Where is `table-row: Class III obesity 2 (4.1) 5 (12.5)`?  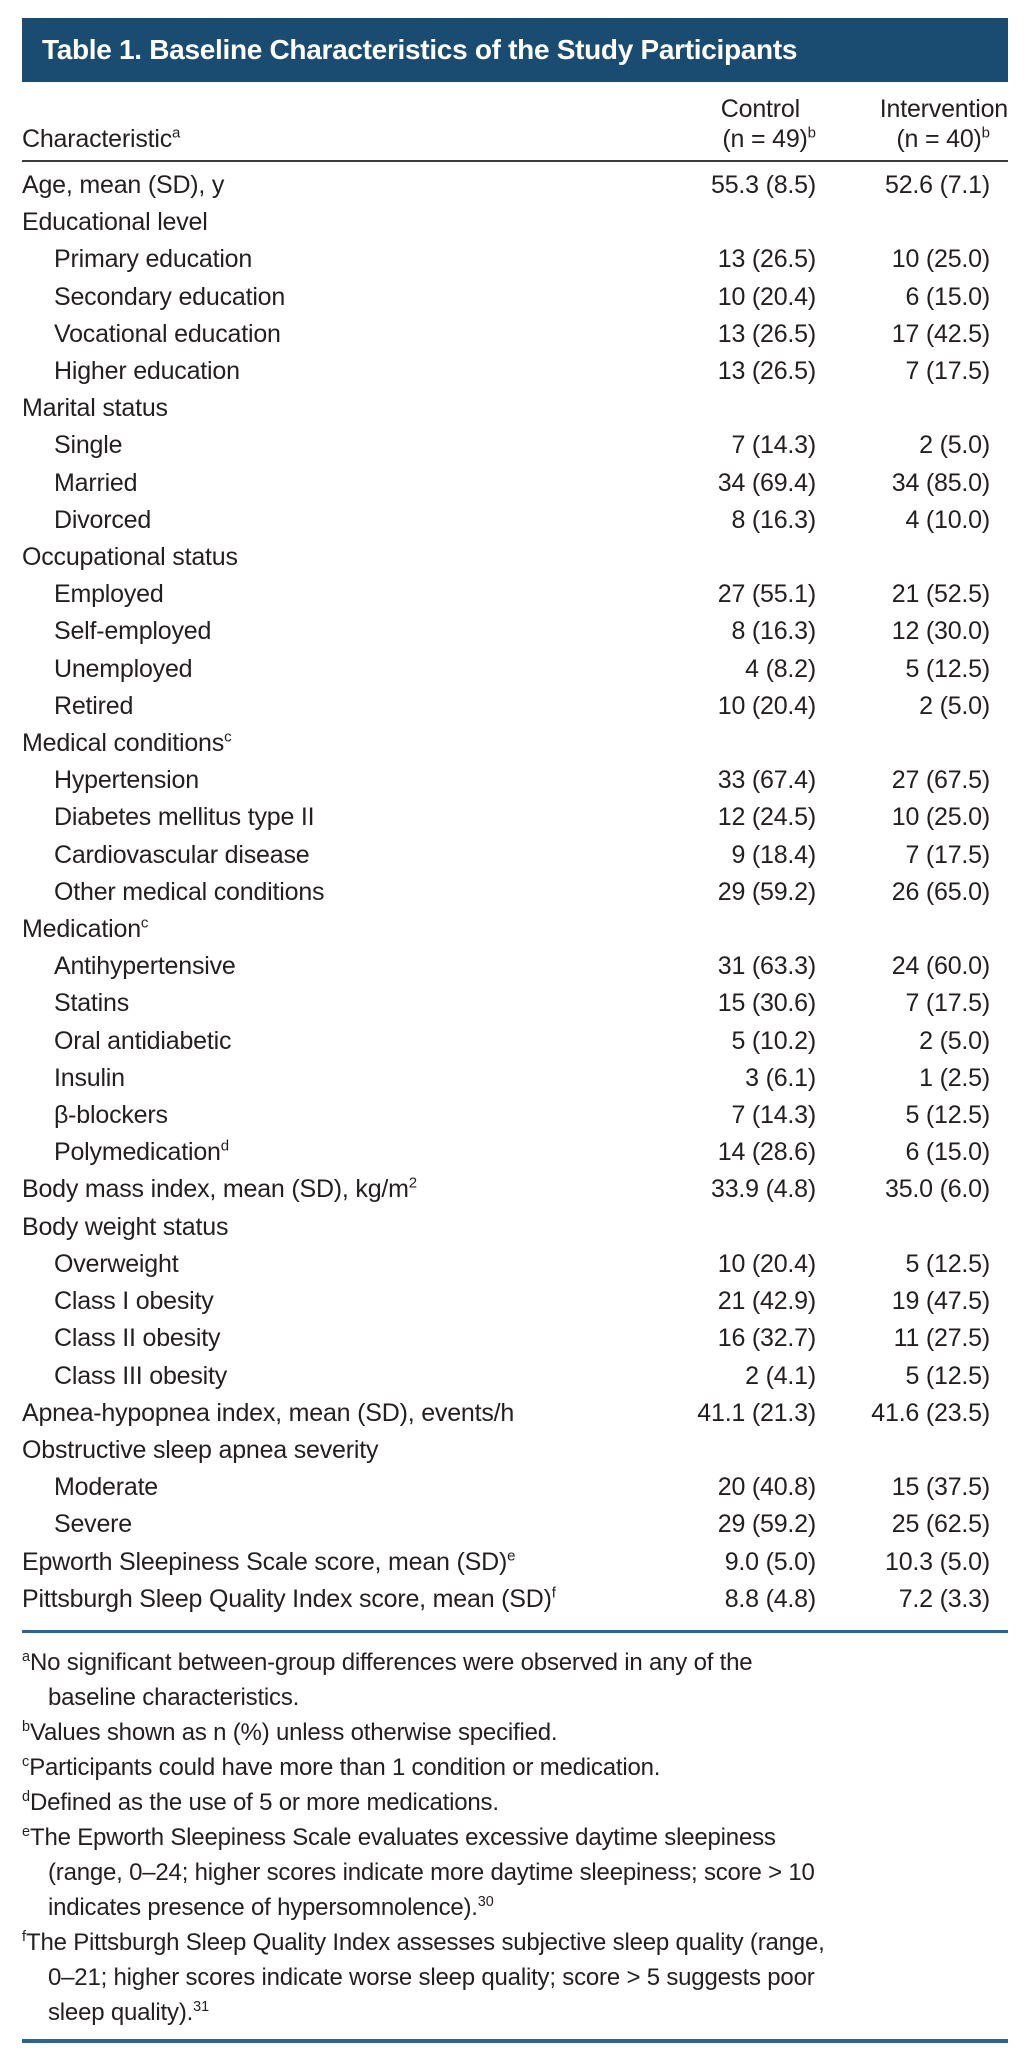
table-row: Class III obesity 2 (4.1) 5 (12.5) is located at coordinates (515, 1376).